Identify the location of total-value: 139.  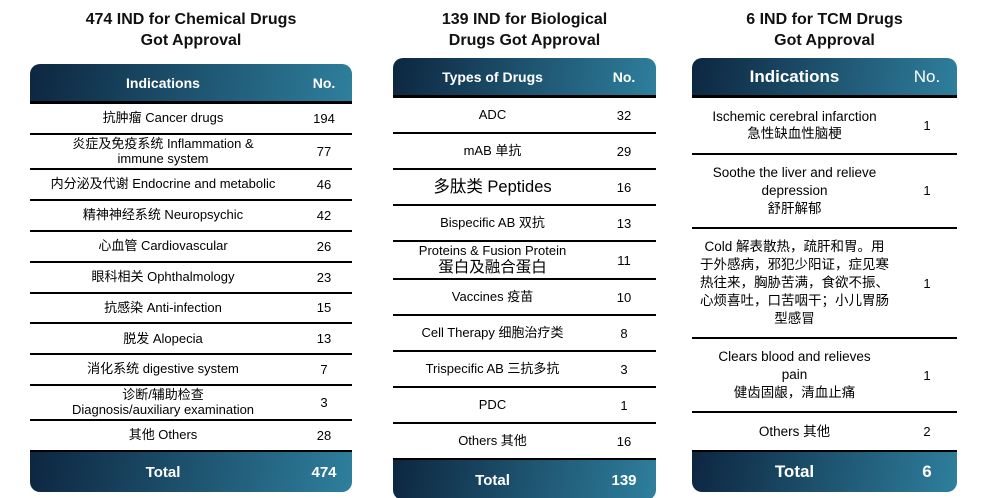
(624, 480).